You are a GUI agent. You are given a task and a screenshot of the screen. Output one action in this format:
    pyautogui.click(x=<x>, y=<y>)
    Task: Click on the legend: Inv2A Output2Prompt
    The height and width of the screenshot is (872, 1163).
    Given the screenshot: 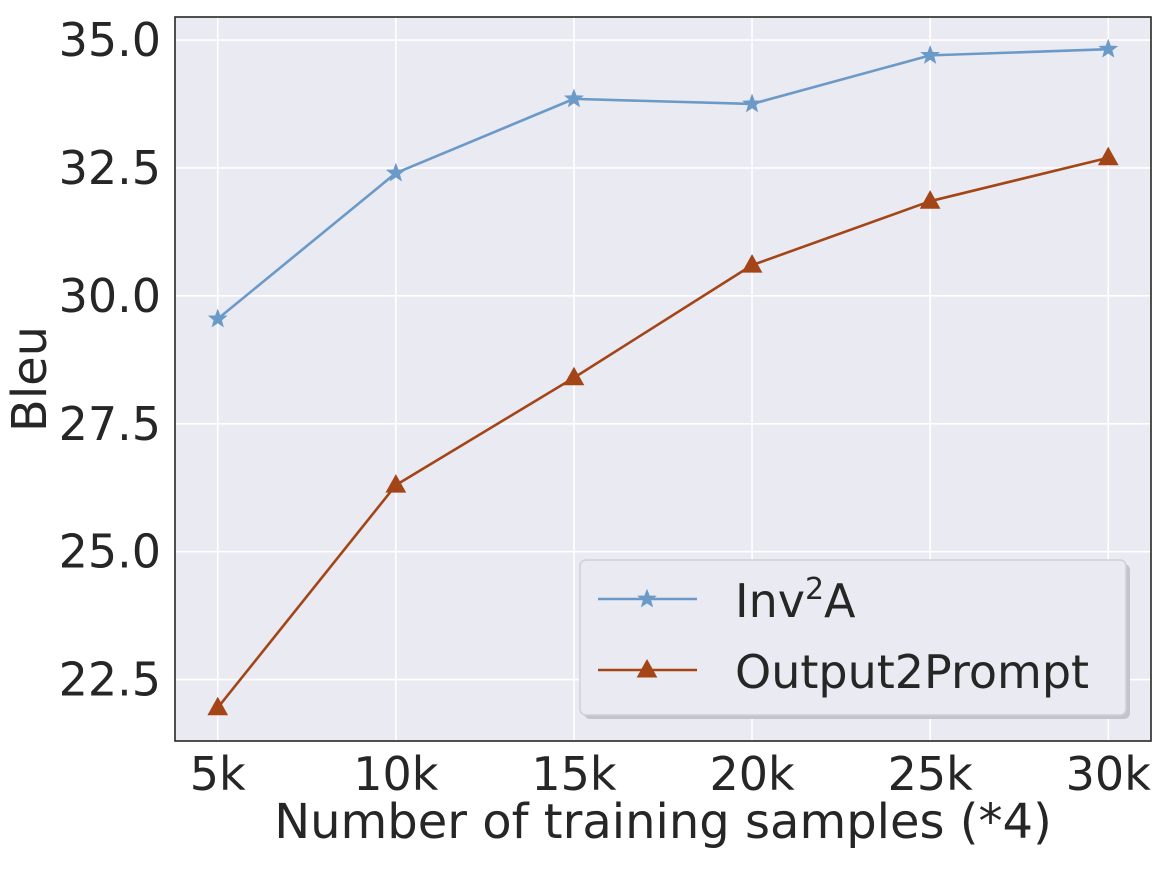 What is the action you would take?
    pyautogui.click(x=854, y=639)
    